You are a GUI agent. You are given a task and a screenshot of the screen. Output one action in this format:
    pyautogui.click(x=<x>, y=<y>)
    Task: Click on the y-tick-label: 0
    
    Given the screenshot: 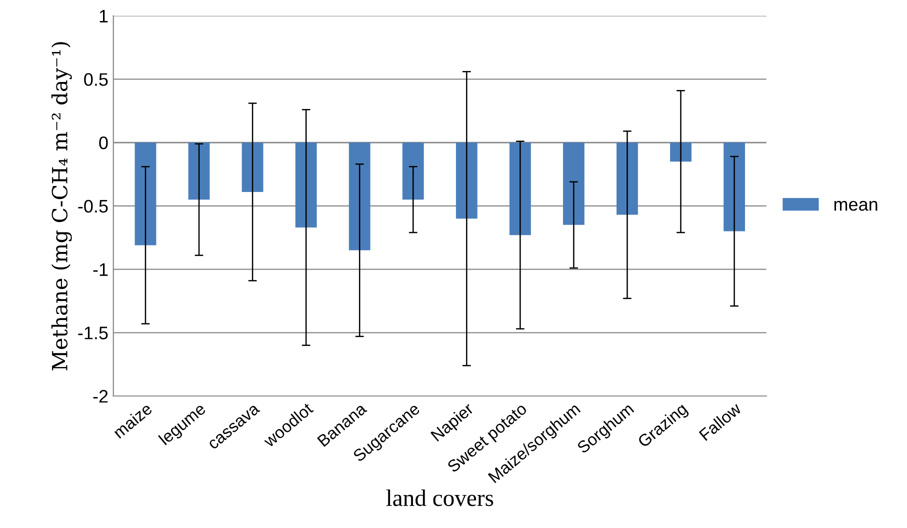 What is the action you would take?
    pyautogui.click(x=103, y=143)
    